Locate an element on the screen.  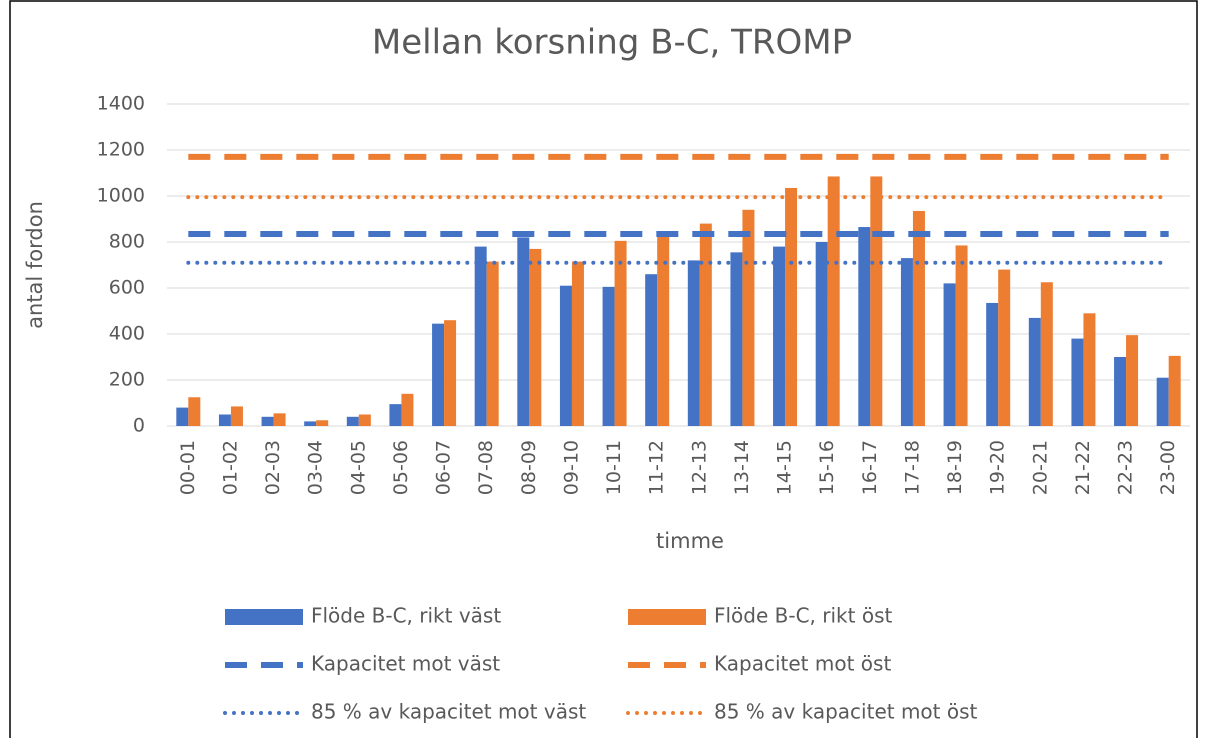
x-tick-label: 02-03 is located at coordinates (273, 467).